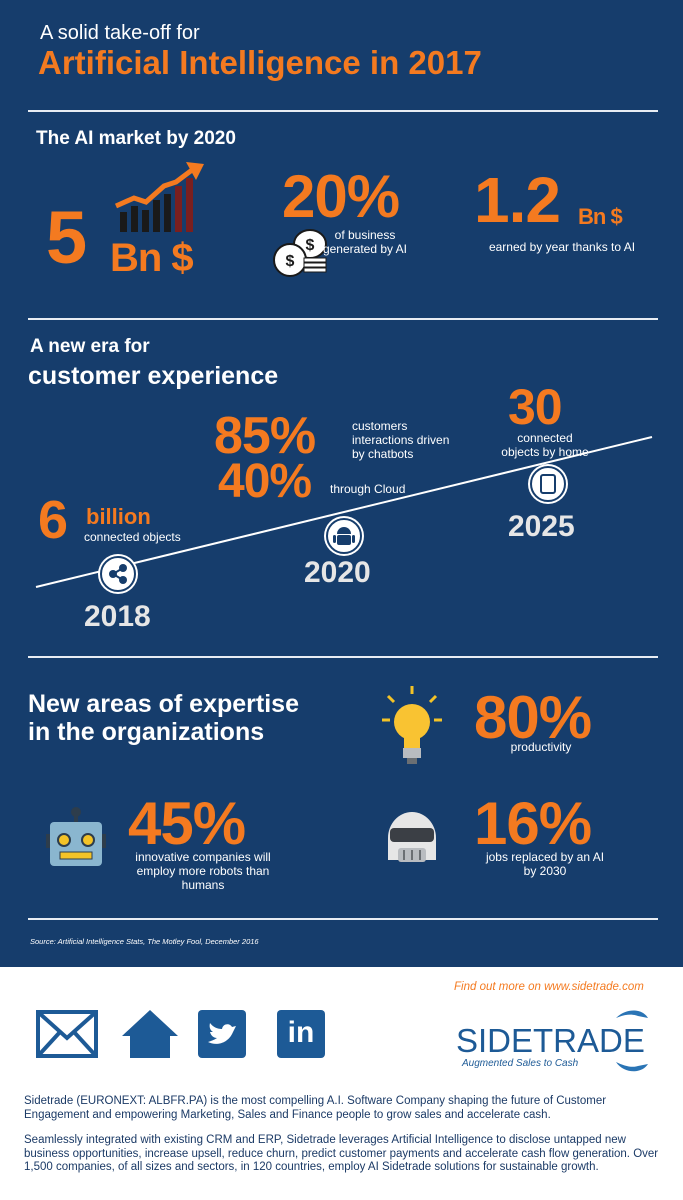  I want to click on stat-6-label: connected objects, so click(132, 537).